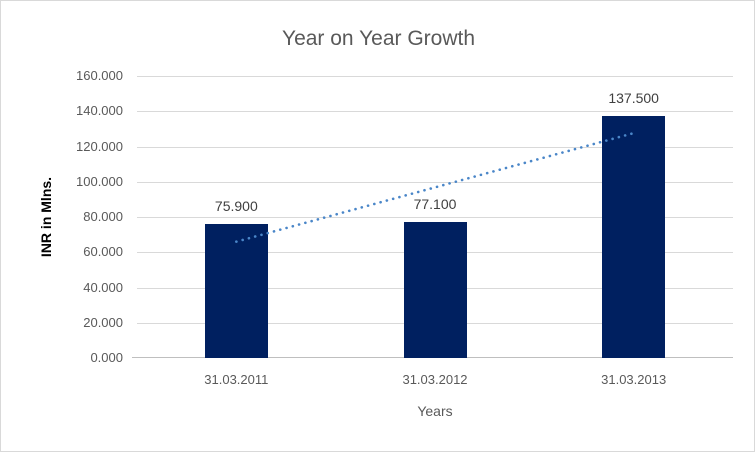 Image resolution: width=755 pixels, height=452 pixels. Describe the element at coordinates (435, 290) in the screenshot. I see `bar-31.03.2012` at that location.